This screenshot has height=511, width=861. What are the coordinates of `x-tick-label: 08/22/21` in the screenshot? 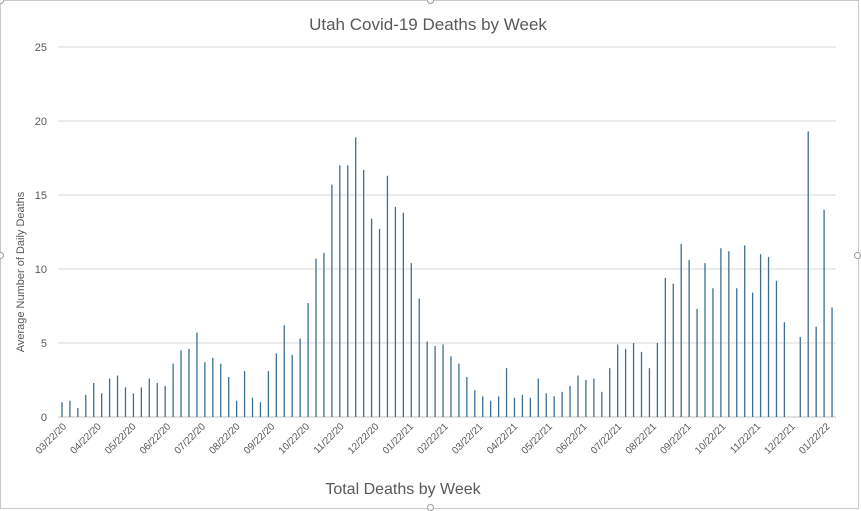 It's located at (642, 439).